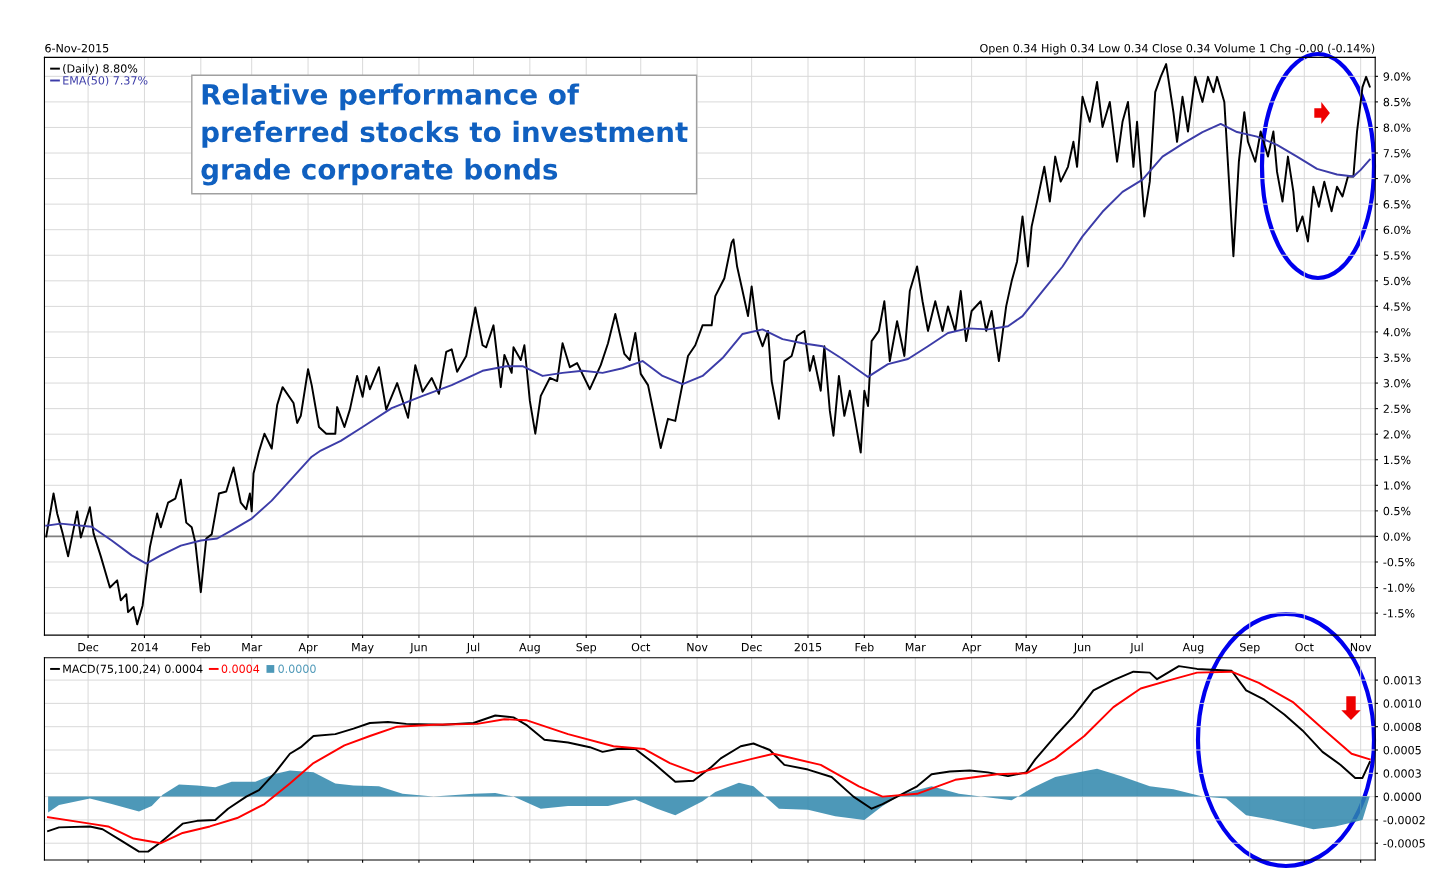 This screenshot has width=1434, height=870. Describe the element at coordinates (77, 48) in the screenshot. I see `chart-subtitle: 6-Nov-2015` at that location.